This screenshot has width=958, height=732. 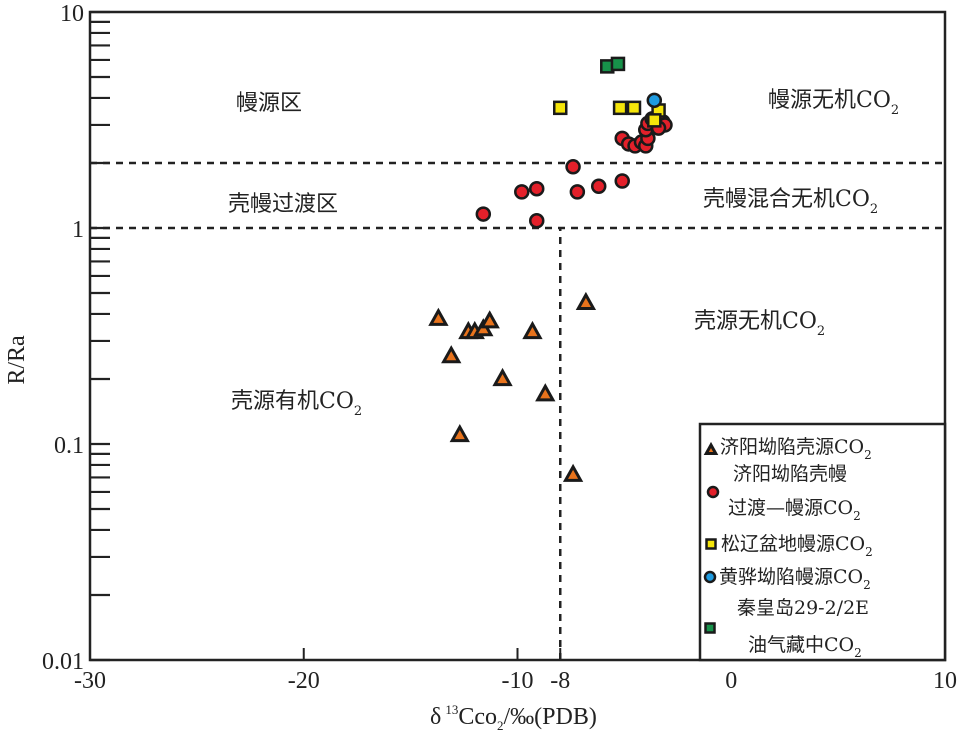 I want to click on legend-item: 松辽盆地幔源CO2, so click(x=789, y=546).